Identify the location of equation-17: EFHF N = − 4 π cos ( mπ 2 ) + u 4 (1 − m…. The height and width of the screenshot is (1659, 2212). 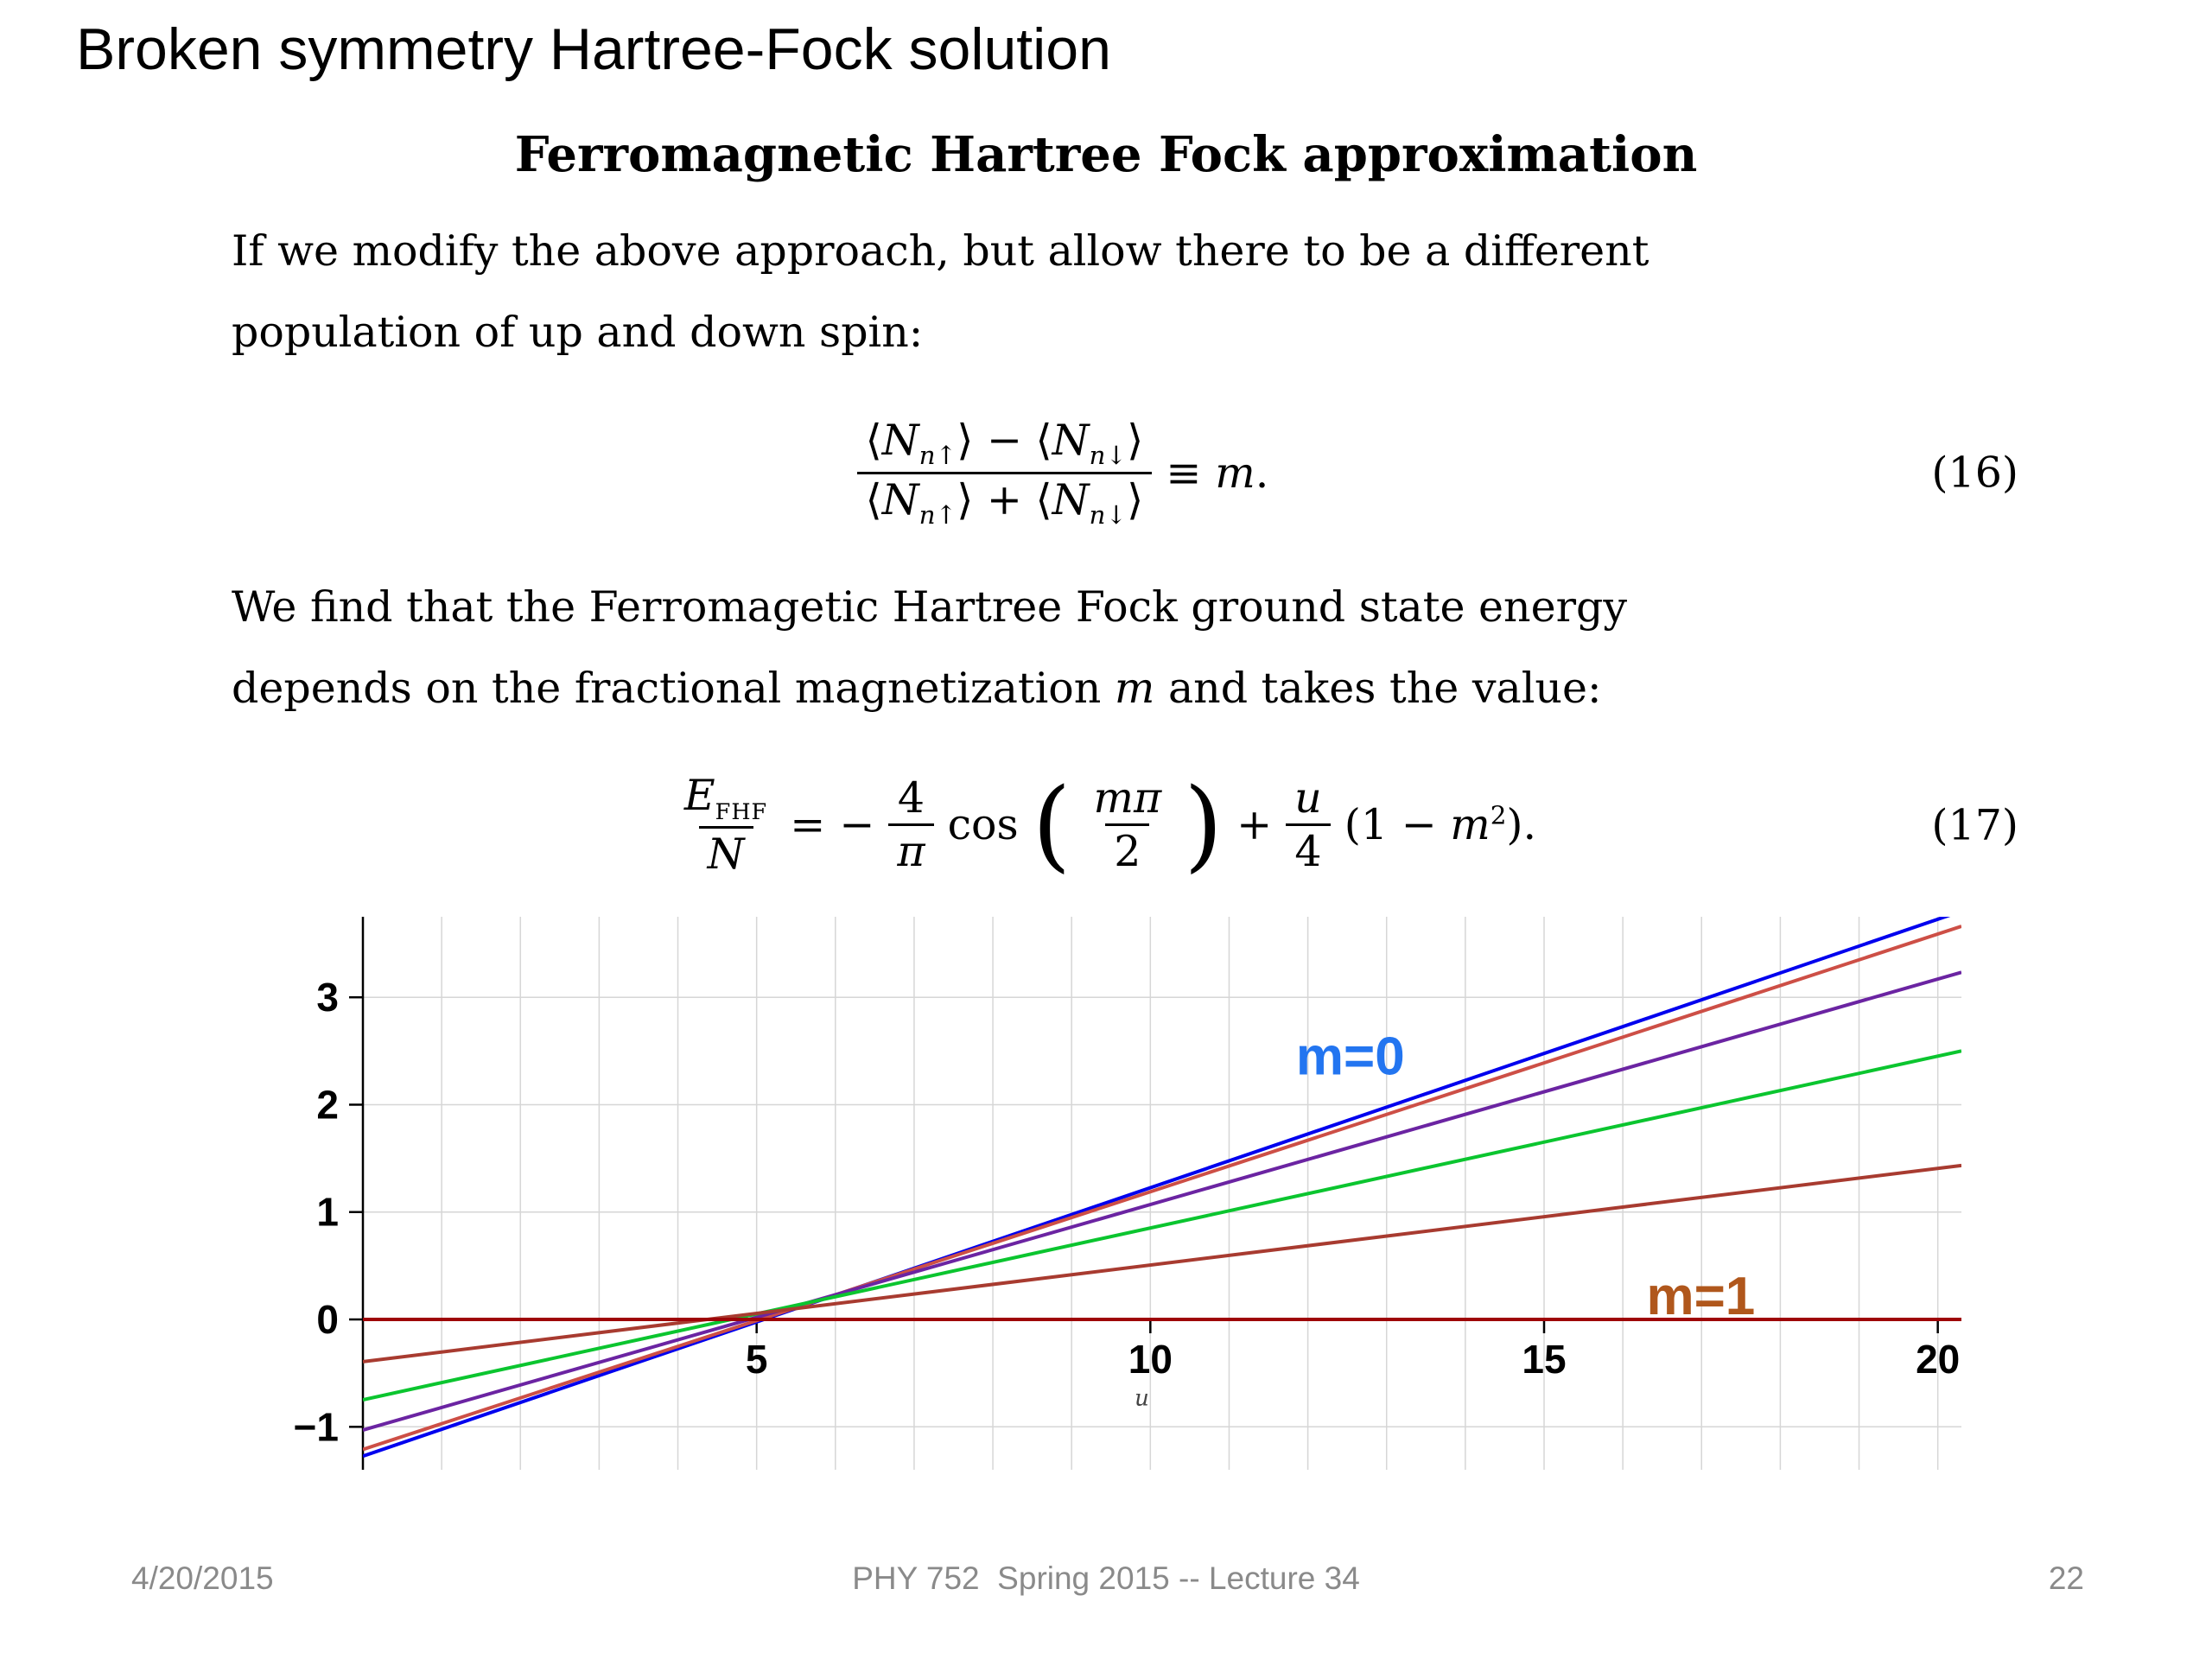
(1106, 825).